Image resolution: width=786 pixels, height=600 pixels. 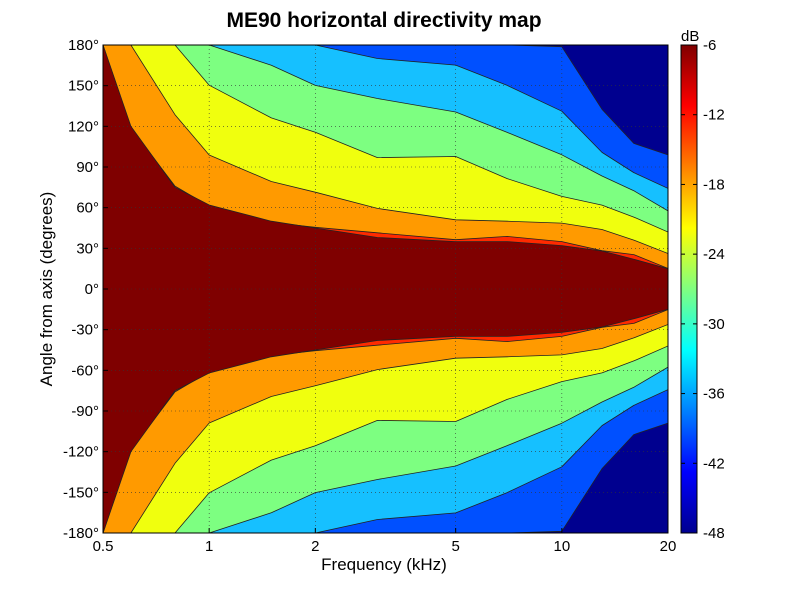 I want to click on x-axis: 0.5 1 2 5 10 20, so click(x=385, y=541).